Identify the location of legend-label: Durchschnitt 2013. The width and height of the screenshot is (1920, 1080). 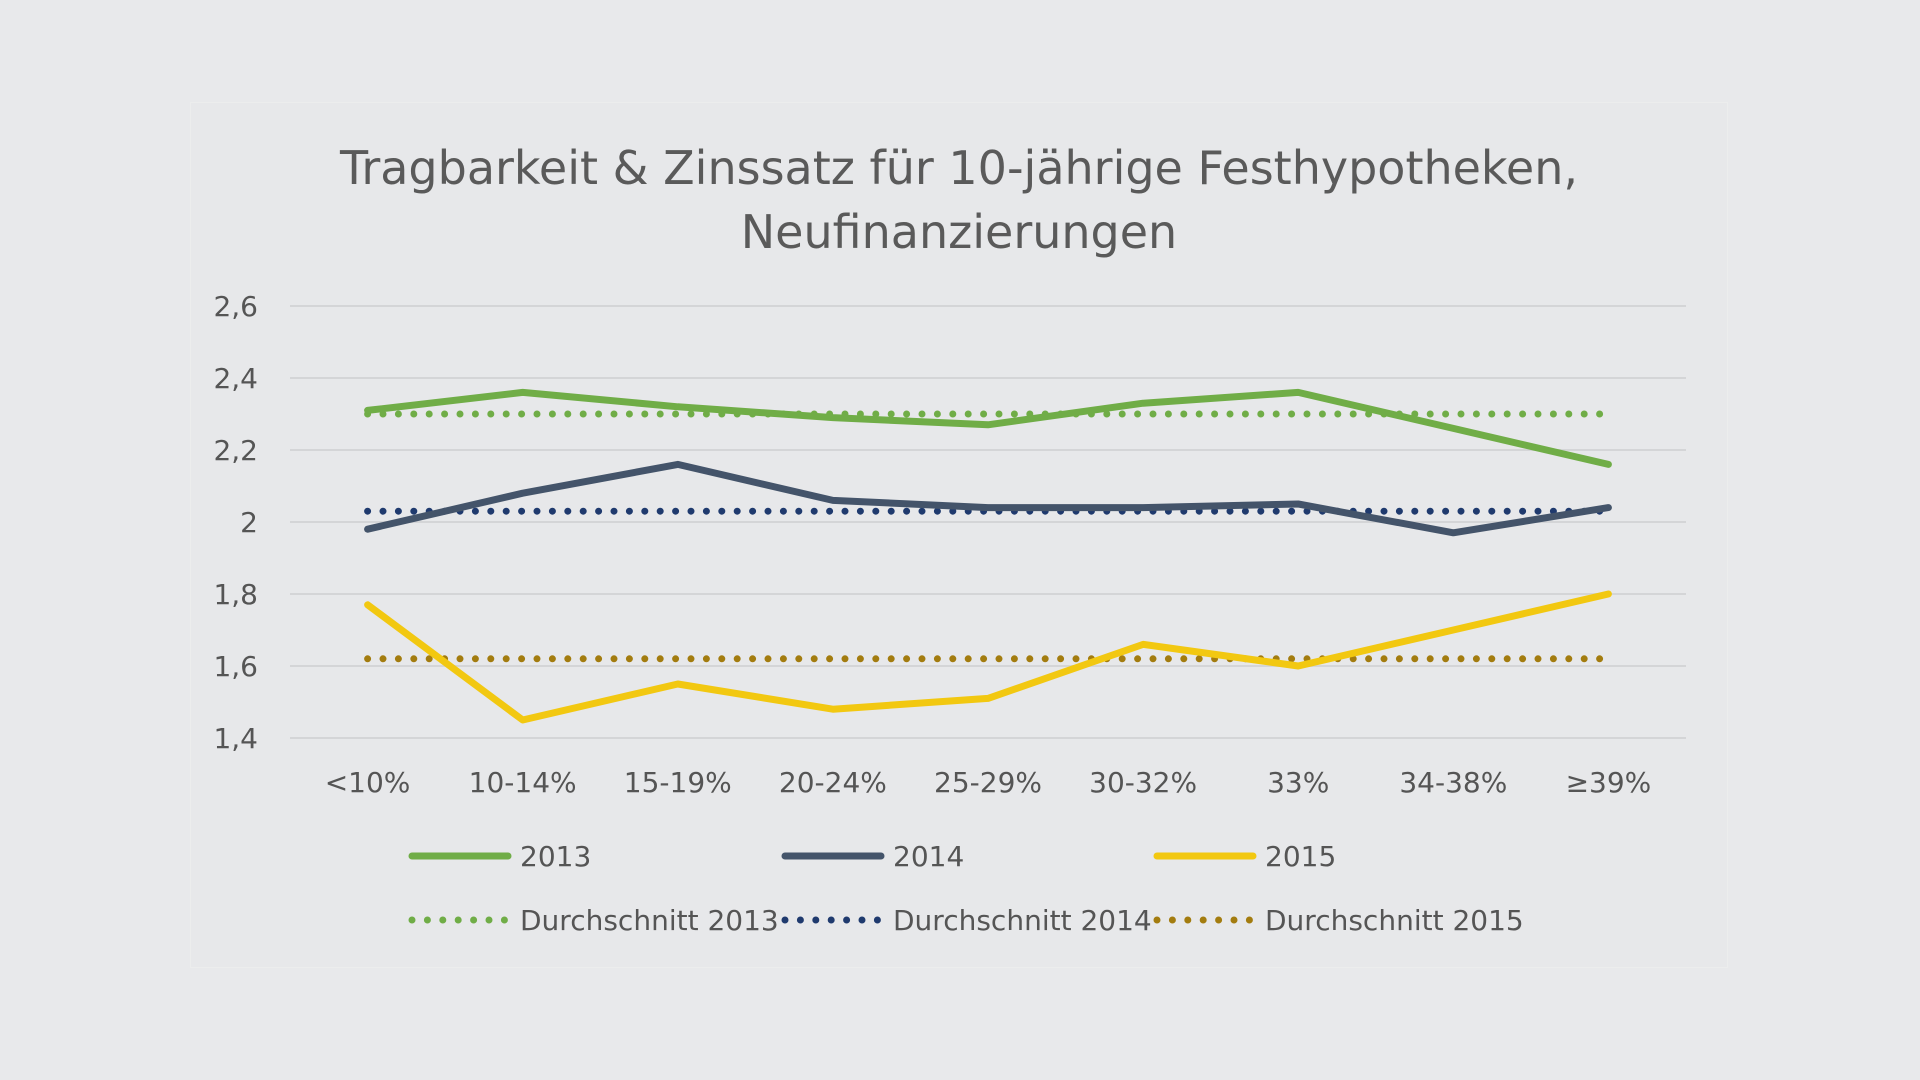
(649, 920).